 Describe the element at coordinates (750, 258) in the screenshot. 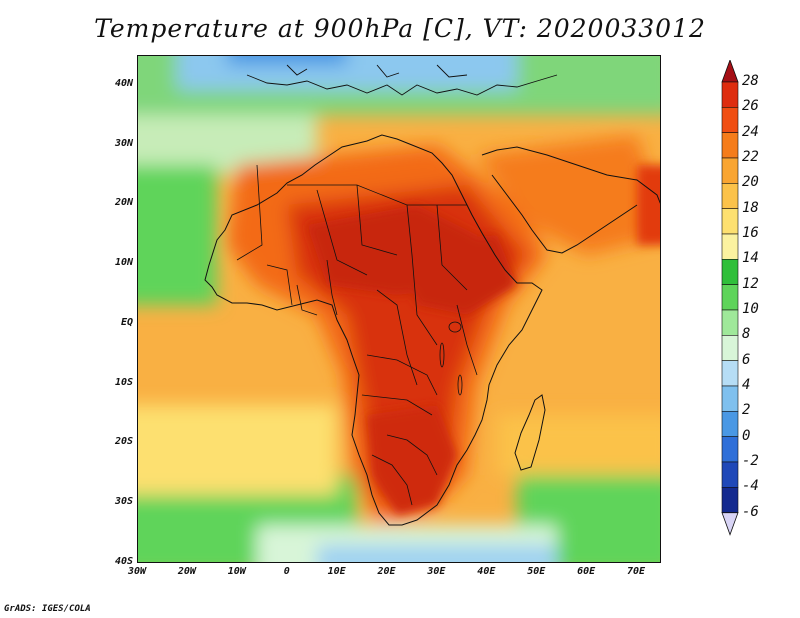

I see `colorbar-label: 14` at that location.